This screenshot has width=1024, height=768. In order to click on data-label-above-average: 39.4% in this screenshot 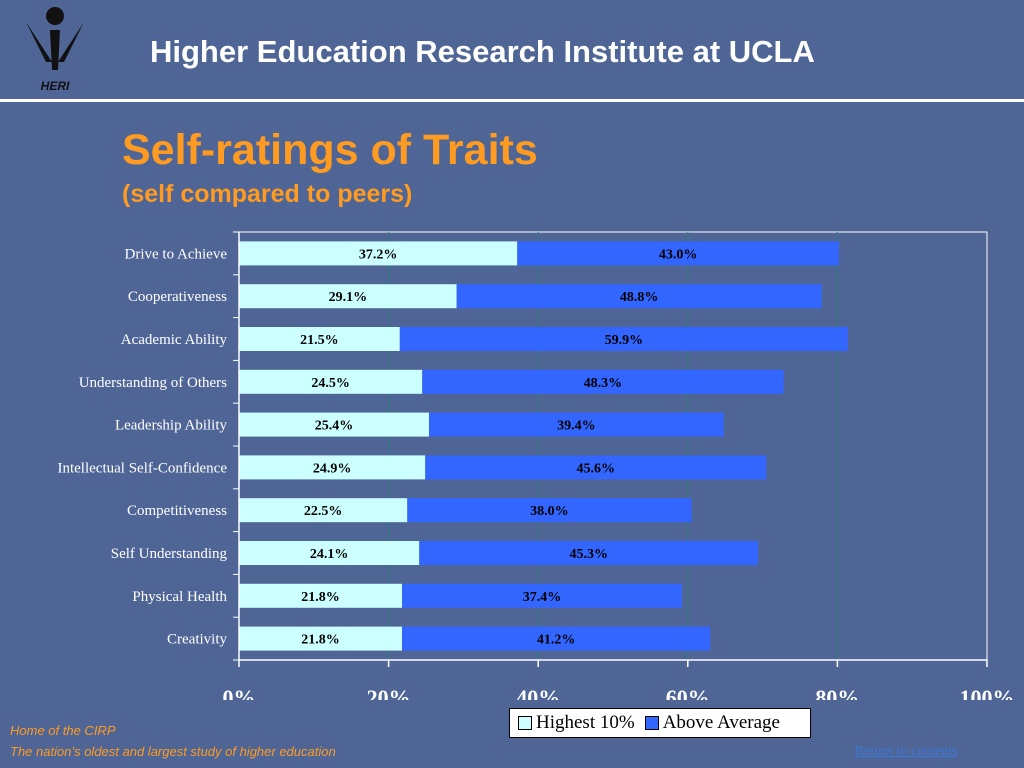, I will do `click(576, 426)`.